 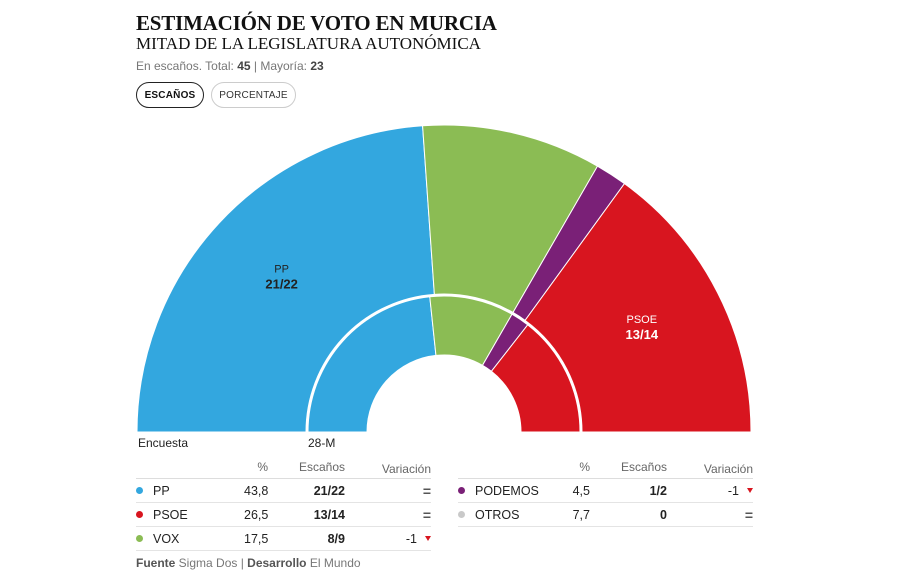 I want to click on percentage-toggle-button: PORCENTAJE, so click(x=253, y=95).